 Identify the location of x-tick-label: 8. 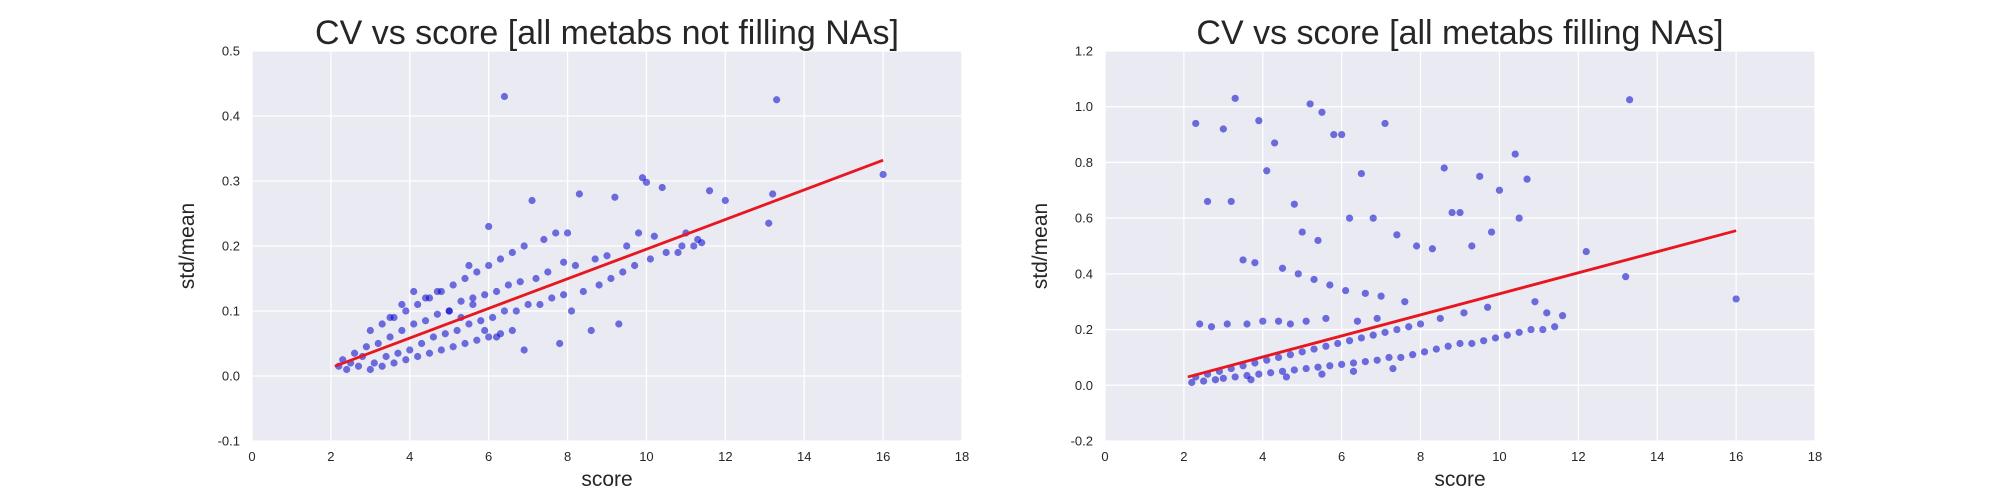
(1420, 456).